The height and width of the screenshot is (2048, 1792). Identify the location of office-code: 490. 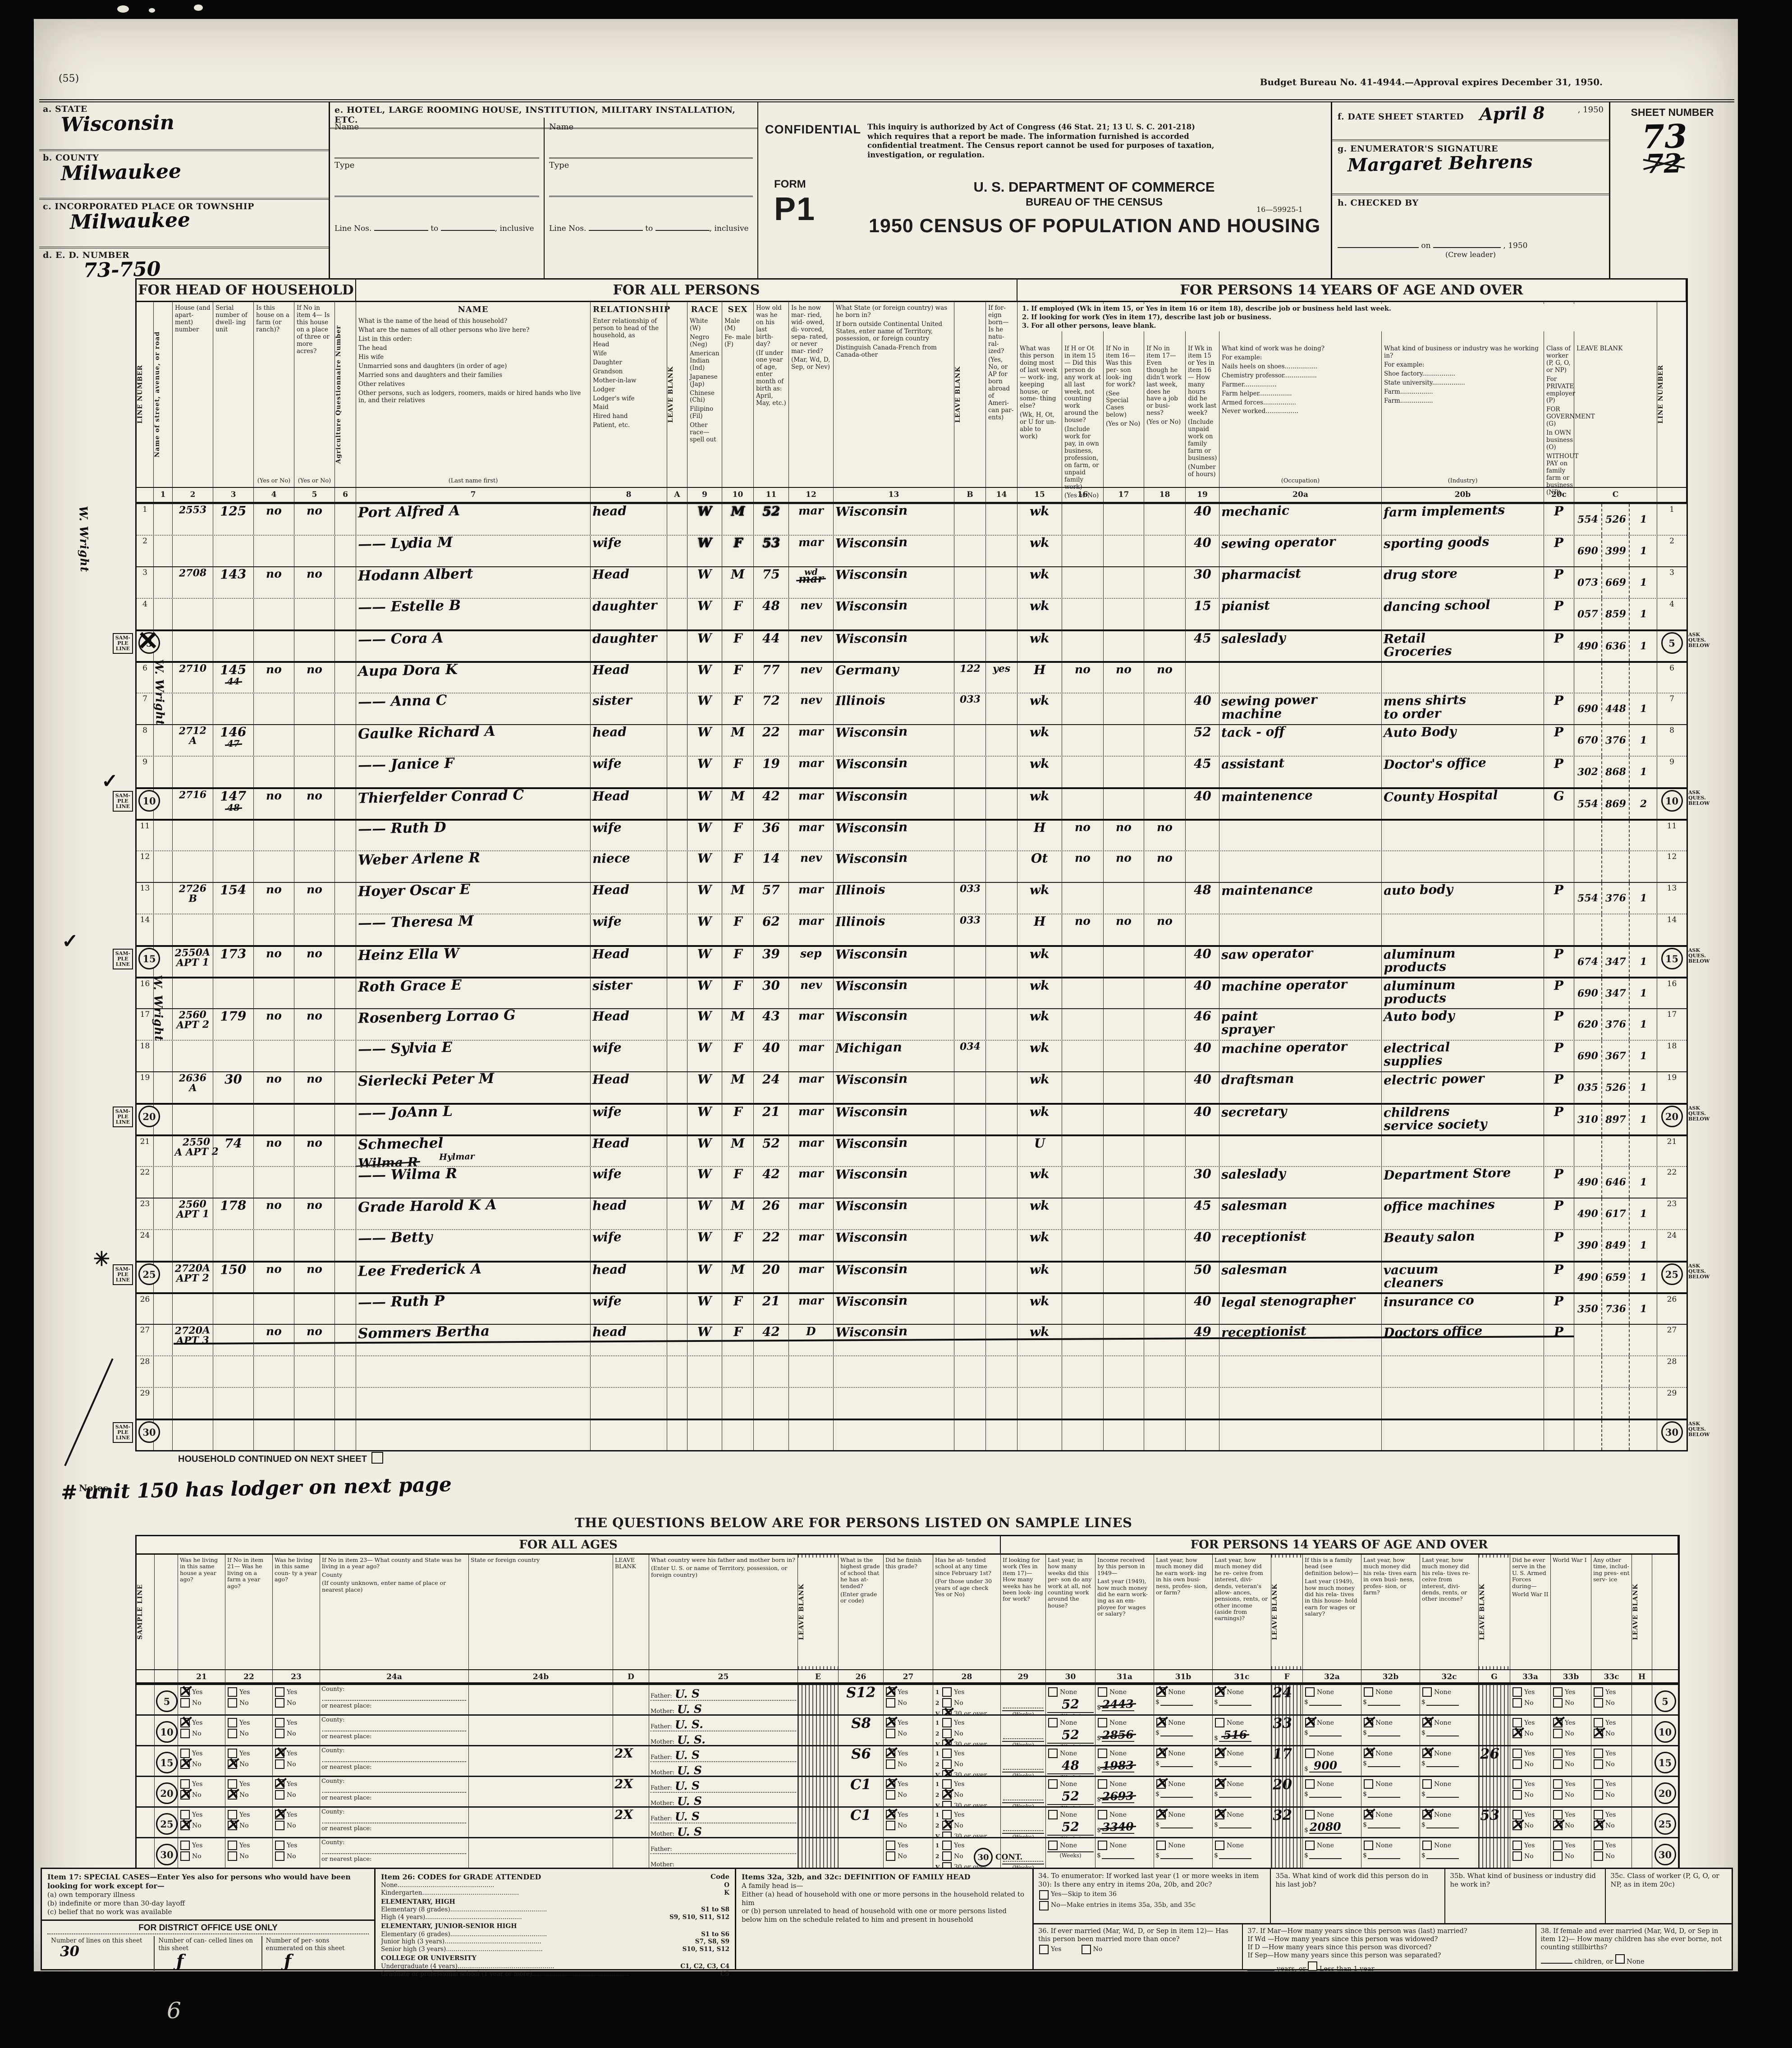
(1587, 1182).